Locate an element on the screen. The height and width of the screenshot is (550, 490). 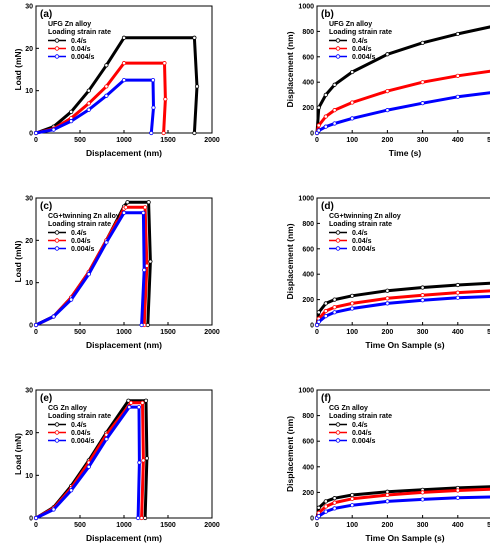
x-axis-label: Time (s) is located at coordinates (405, 153).